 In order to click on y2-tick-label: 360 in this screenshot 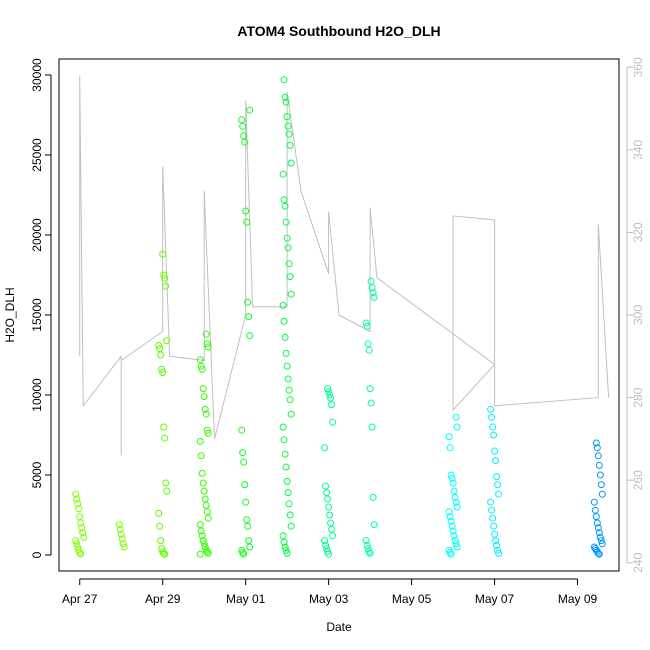, I will do `click(638, 67)`.